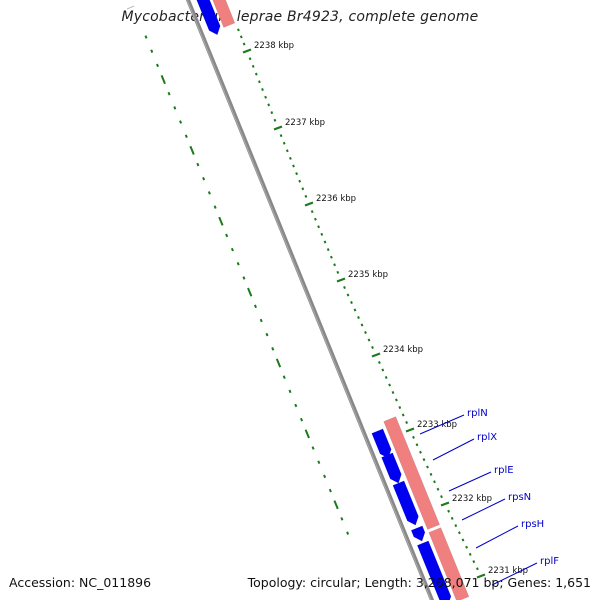  I want to click on gene-label-rplX: rplX, so click(487, 437).